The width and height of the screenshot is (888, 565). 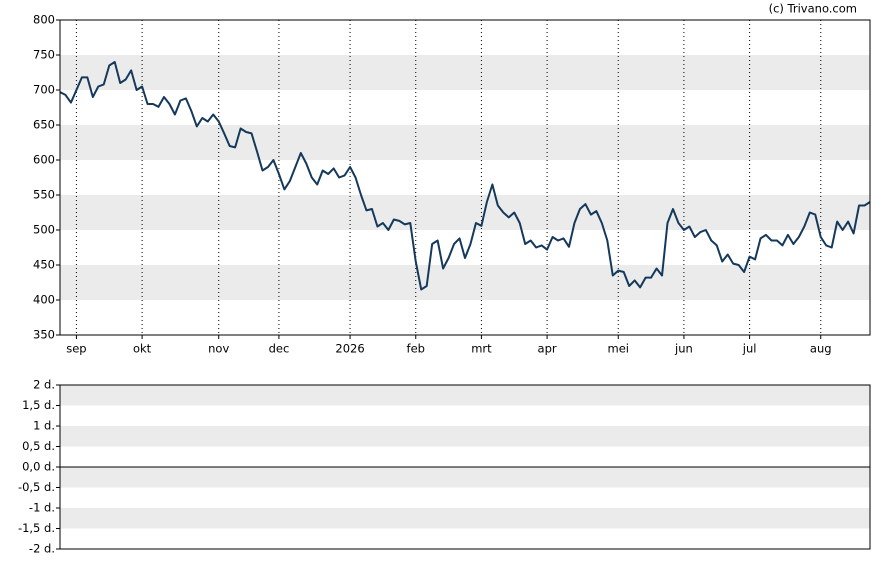 I want to click on y-tick-label: 700, so click(x=44, y=90).